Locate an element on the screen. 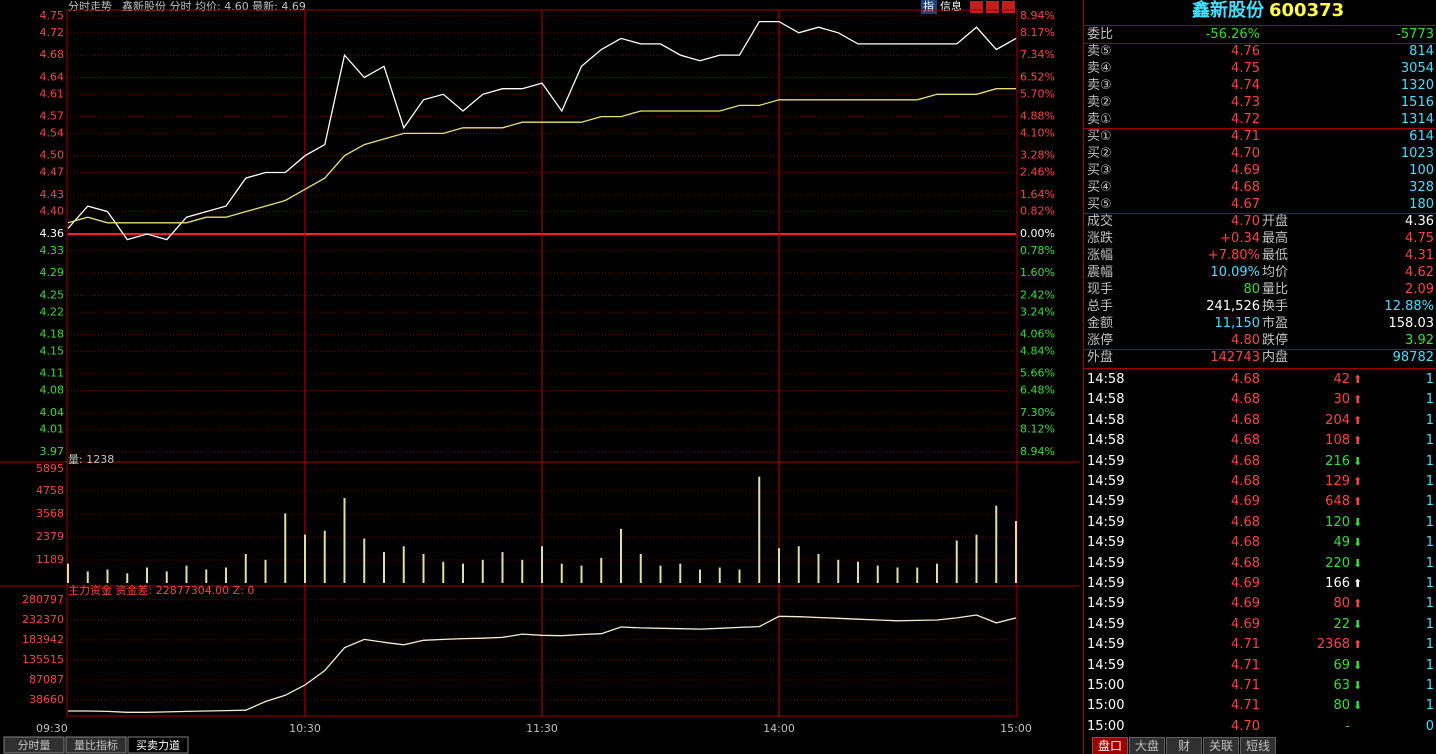 The image size is (1436, 754). x-tick-label: 10:30 is located at coordinates (305, 728).